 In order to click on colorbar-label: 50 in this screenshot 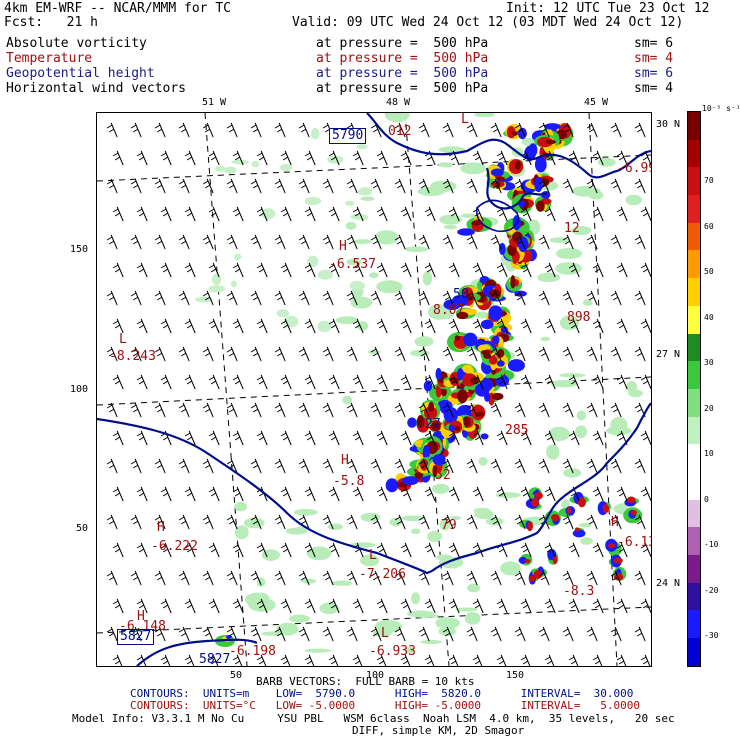, I will do `click(709, 271)`.